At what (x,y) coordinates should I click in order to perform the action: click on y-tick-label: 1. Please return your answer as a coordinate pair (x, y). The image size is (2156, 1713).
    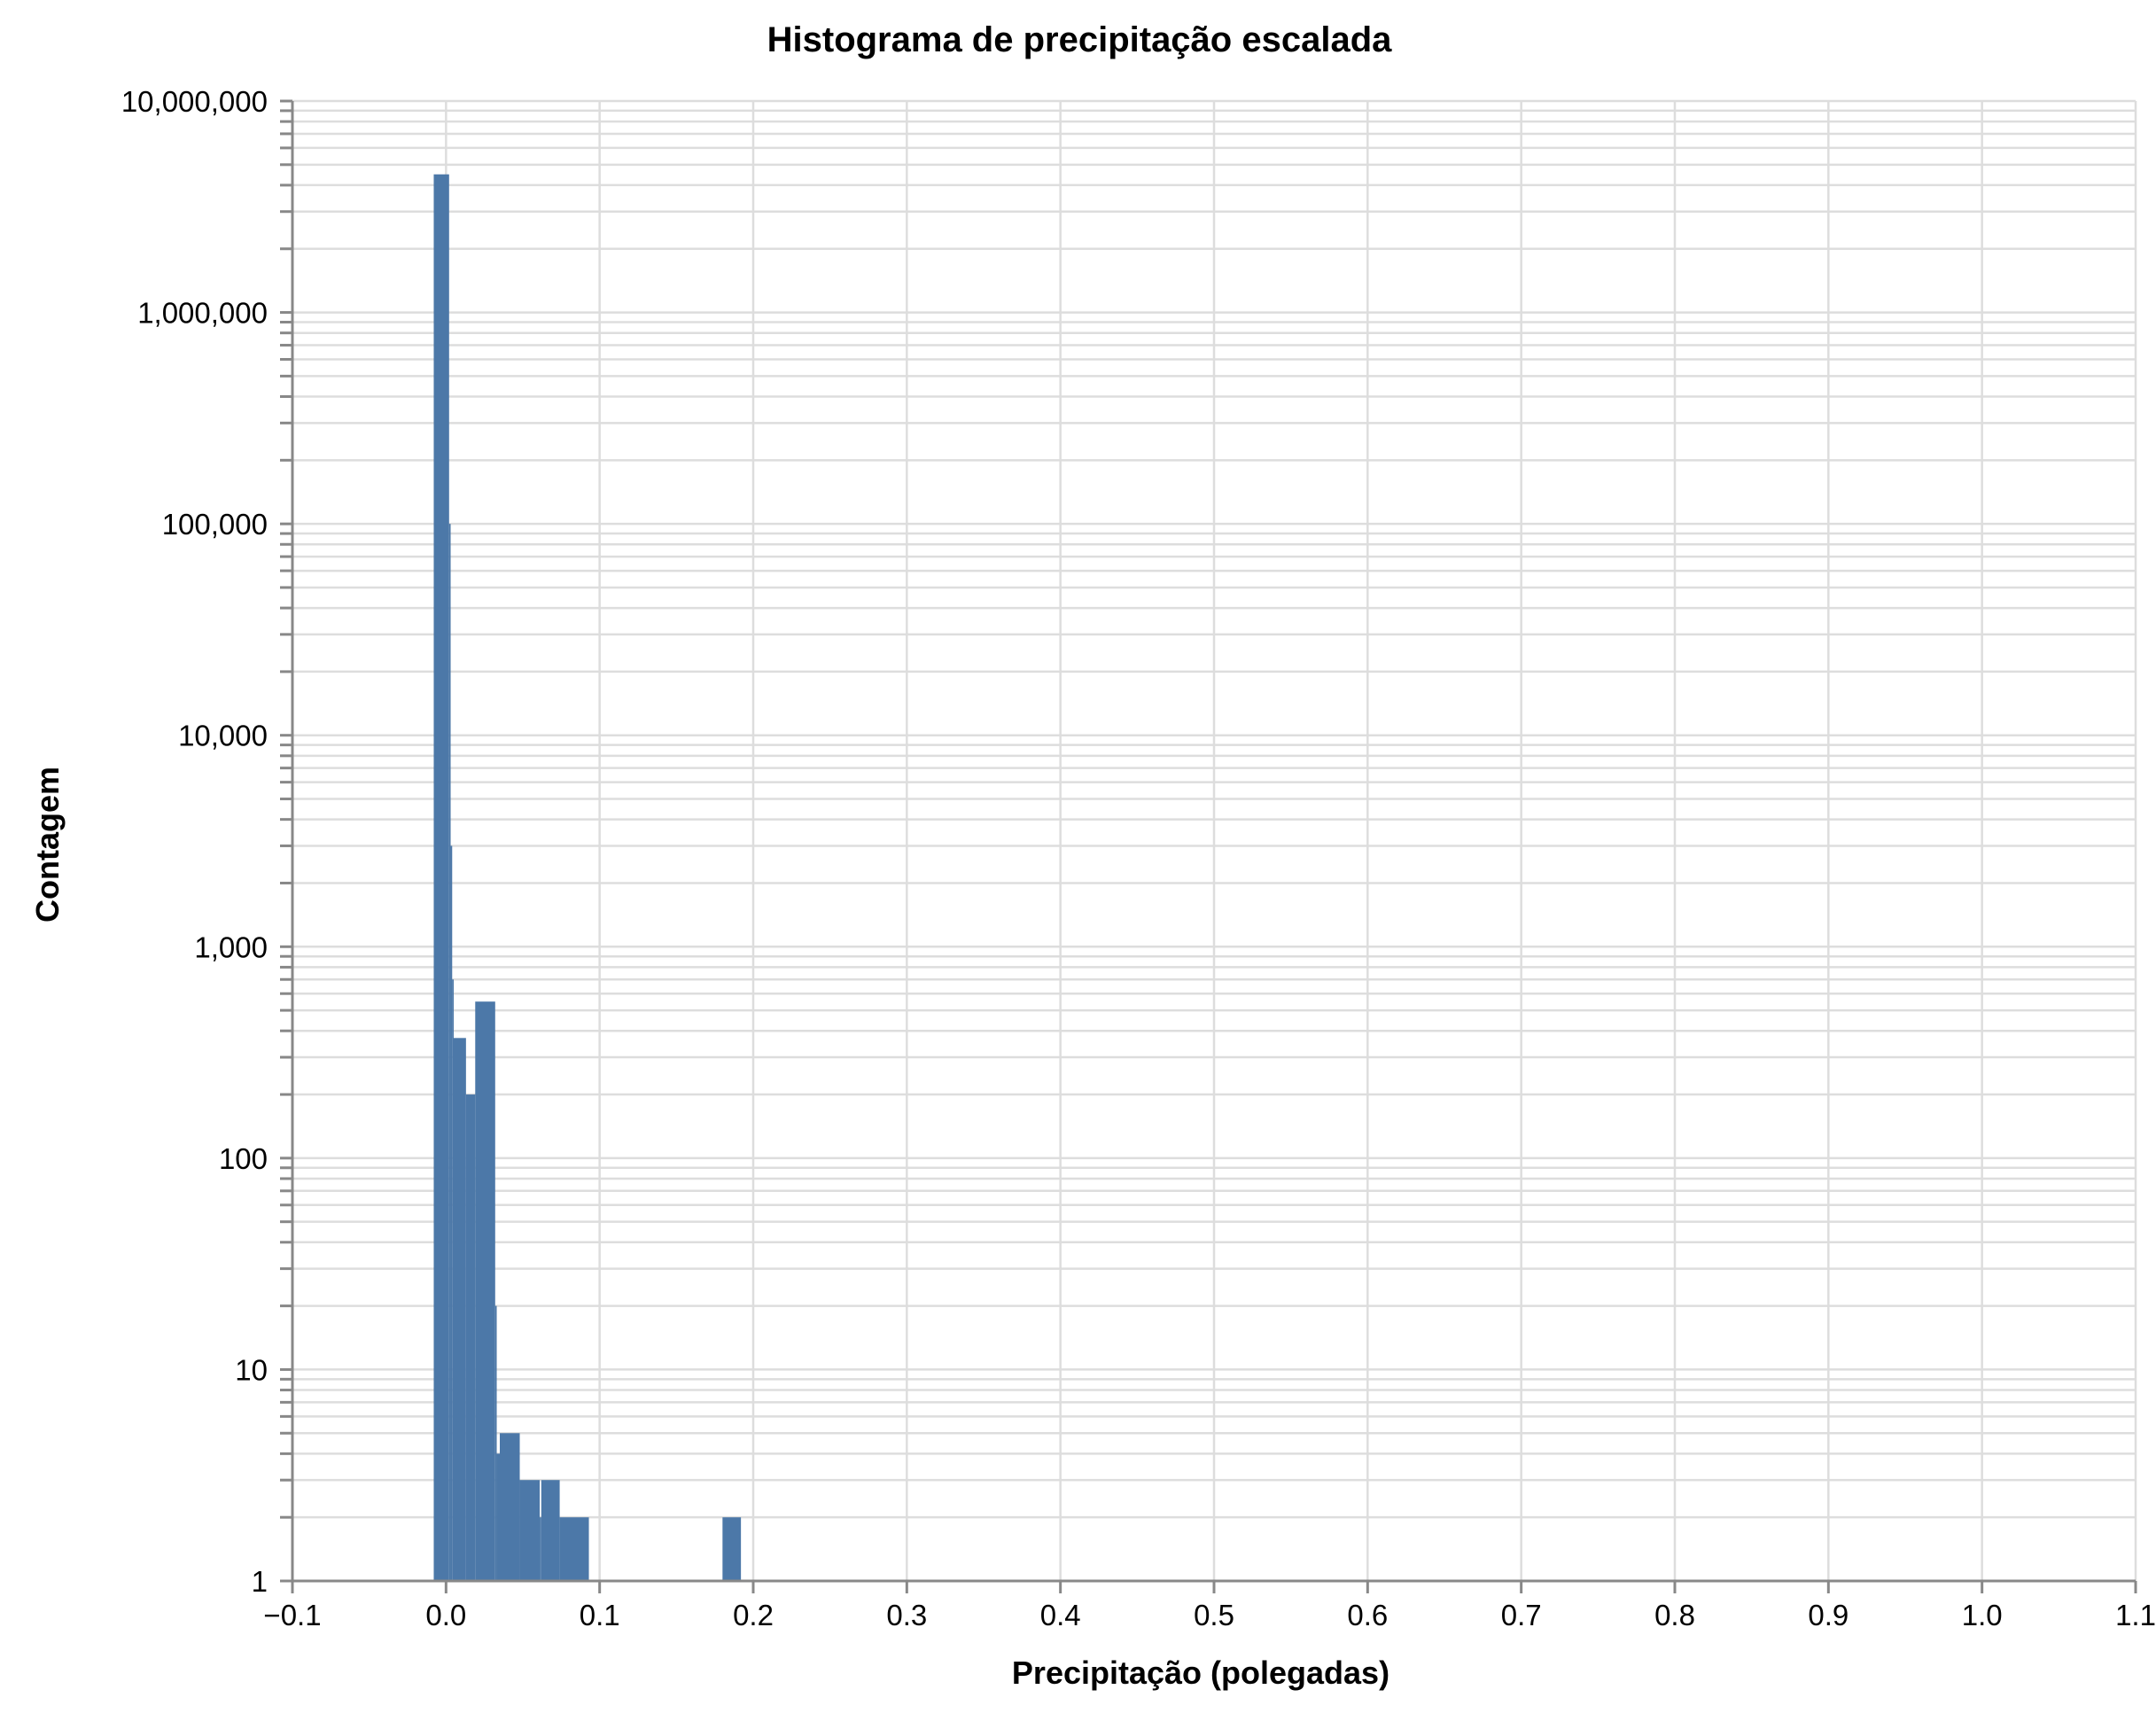
    Looking at the image, I should click on (260, 1581).